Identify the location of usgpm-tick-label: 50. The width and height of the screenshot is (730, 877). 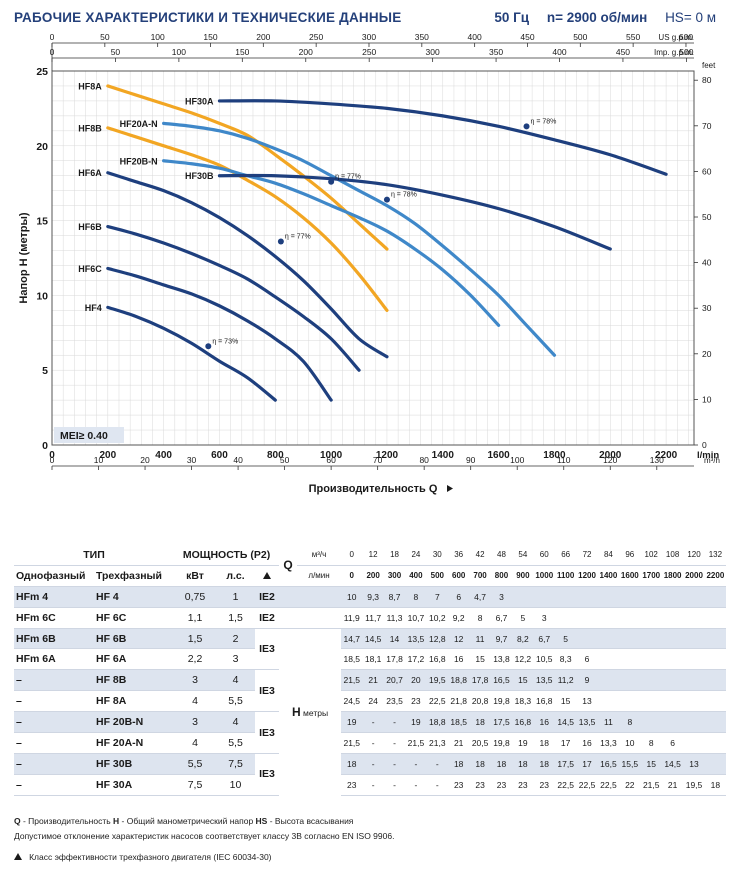
(105, 37).